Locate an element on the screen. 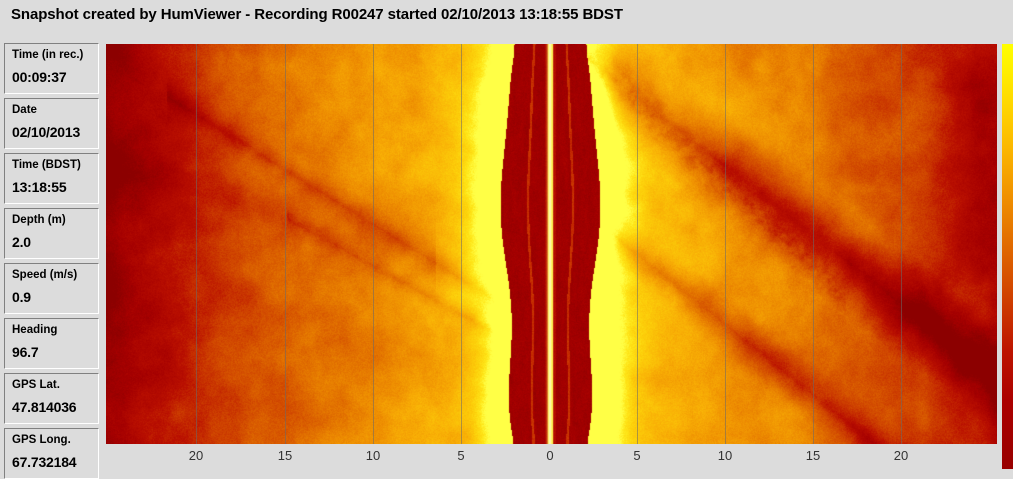 The width and height of the screenshot is (1013, 479). info-panel: GPS Long. 67.732184 is located at coordinates (51, 453).